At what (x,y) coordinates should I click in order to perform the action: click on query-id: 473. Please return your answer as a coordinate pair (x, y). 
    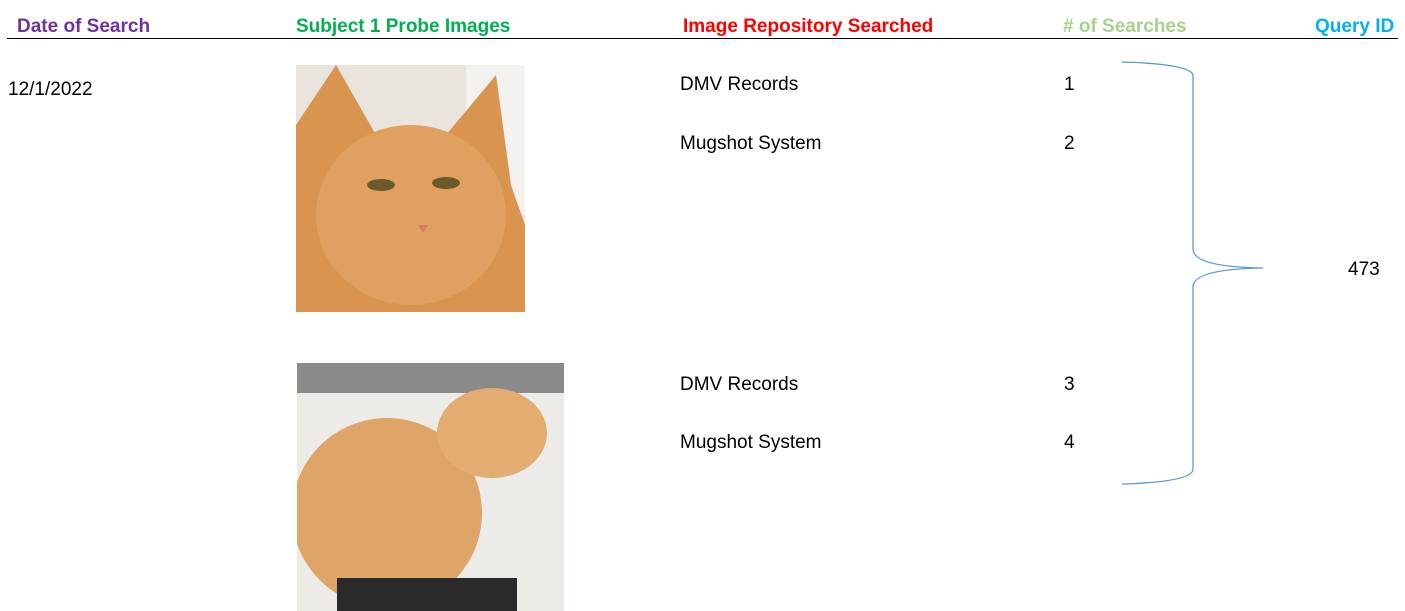
    Looking at the image, I should click on (1364, 269).